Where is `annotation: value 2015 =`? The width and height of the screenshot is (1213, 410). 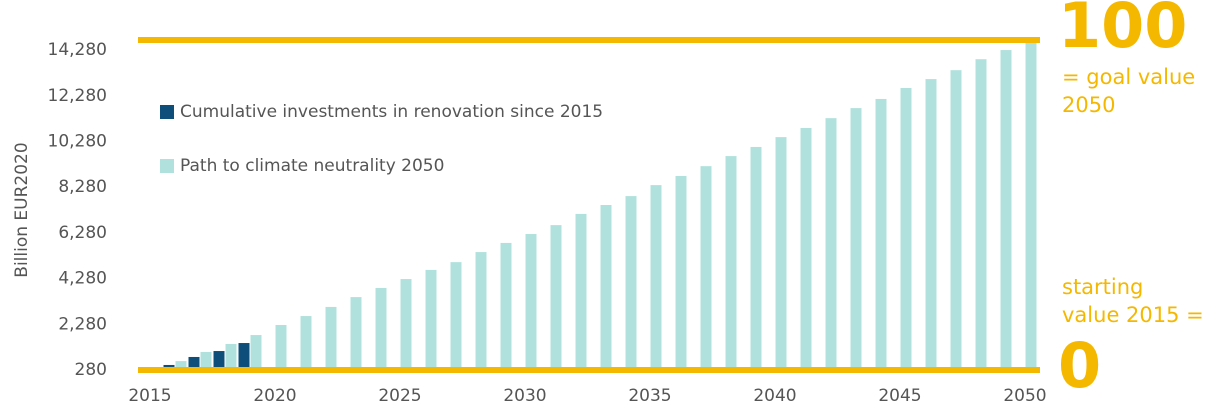 annotation: value 2015 = is located at coordinates (1133, 315).